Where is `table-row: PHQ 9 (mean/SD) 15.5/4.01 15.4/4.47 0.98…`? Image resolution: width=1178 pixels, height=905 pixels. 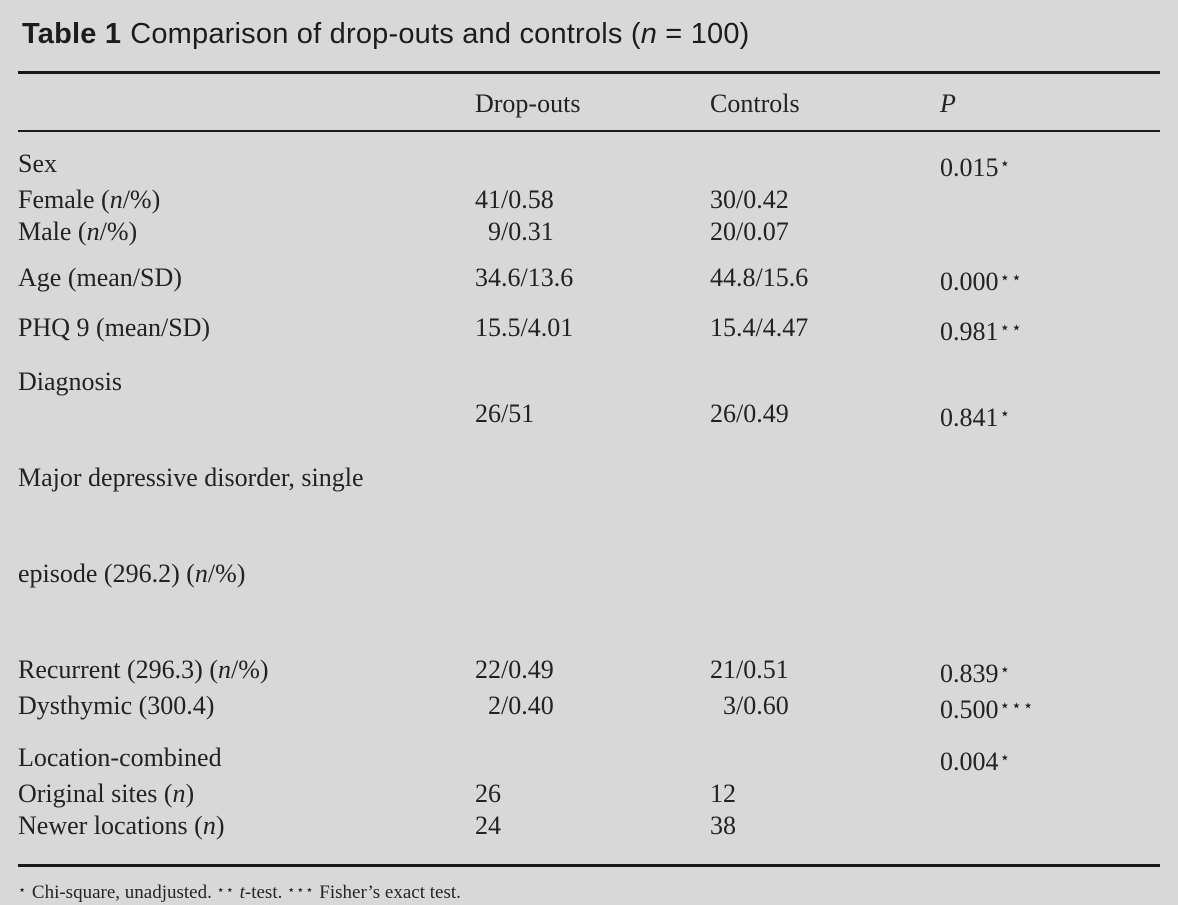
table-row: PHQ 9 (mean/SD) 15.5/4.01 15.4/4.47 0.98… is located at coordinates (598, 330).